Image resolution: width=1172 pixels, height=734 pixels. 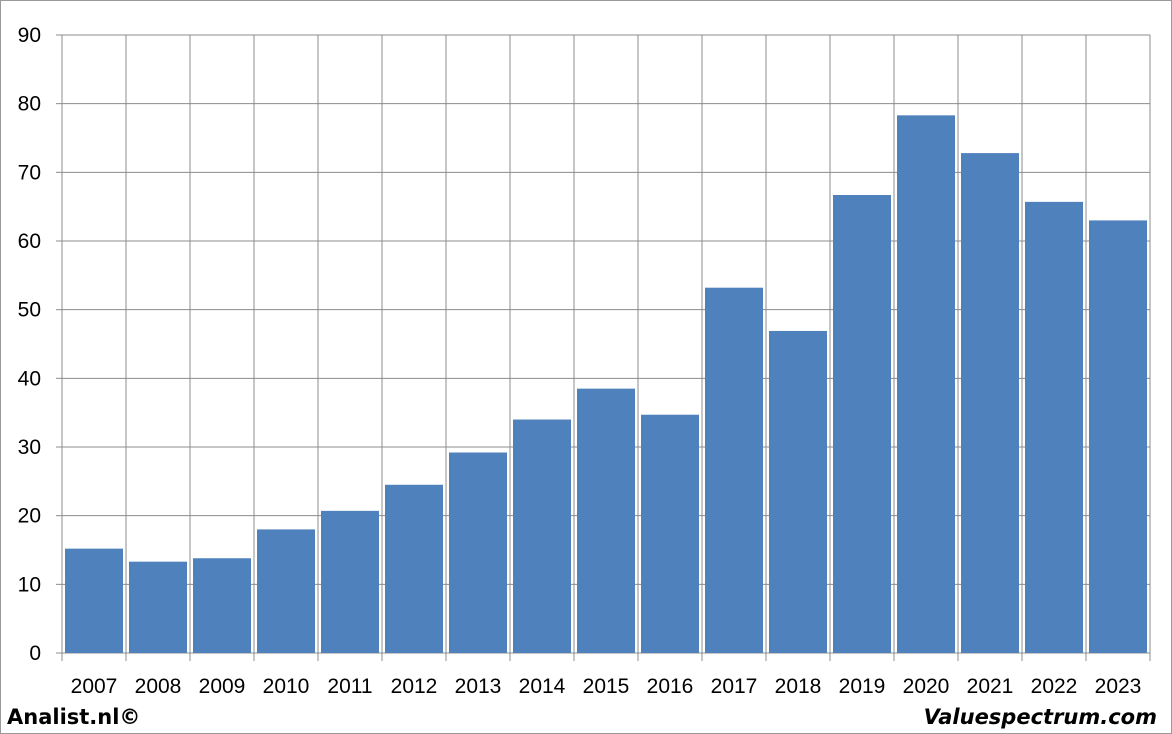 What do you see at coordinates (222, 686) in the screenshot?
I see `x-tick-label: 2009` at bounding box center [222, 686].